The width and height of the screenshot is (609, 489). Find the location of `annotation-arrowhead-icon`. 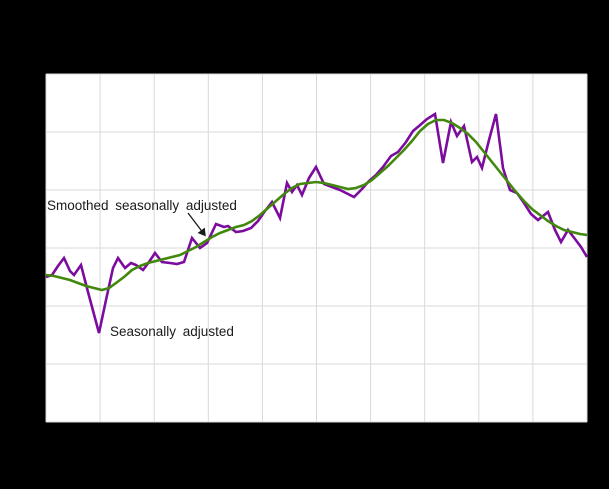

annotation-arrowhead-icon is located at coordinates (201, 232).